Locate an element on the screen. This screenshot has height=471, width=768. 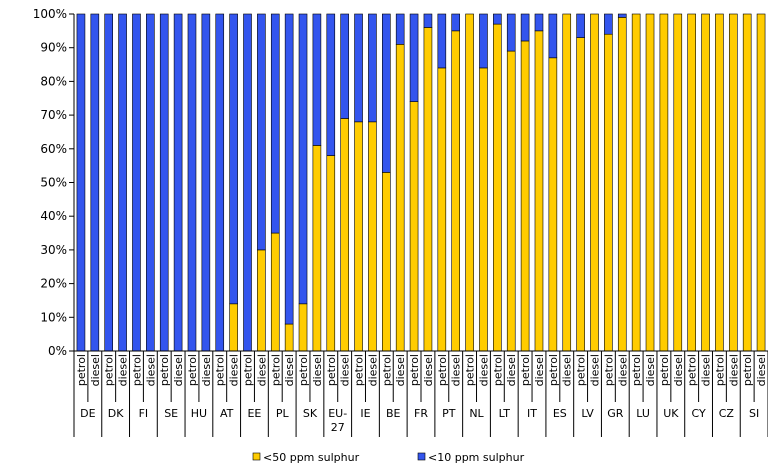
country-label: LV is located at coordinates (587, 413).